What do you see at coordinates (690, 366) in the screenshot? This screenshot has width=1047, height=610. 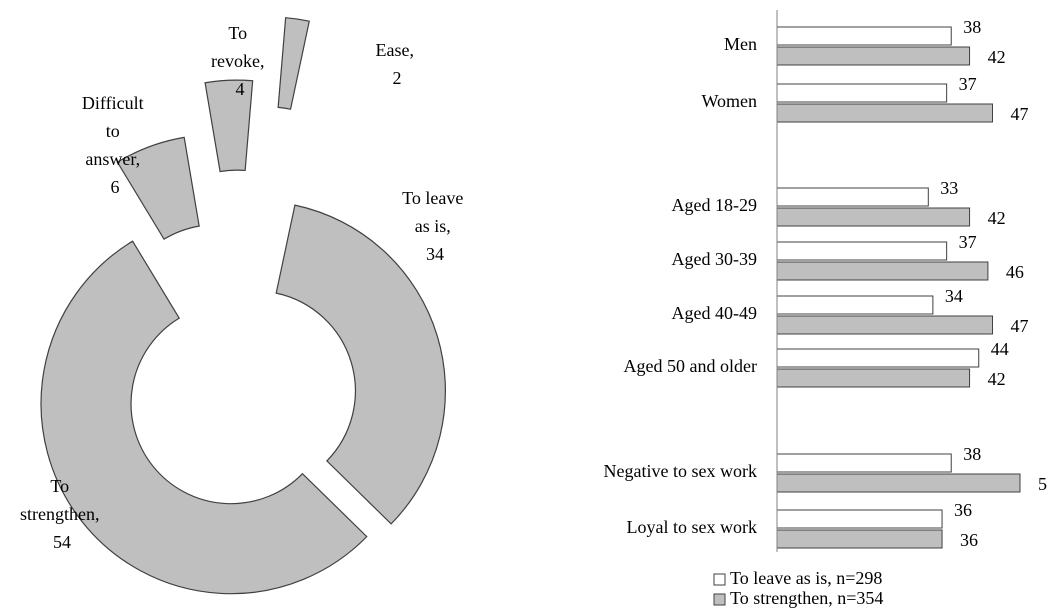 I see `category-label: Aged 50 and older` at bounding box center [690, 366].